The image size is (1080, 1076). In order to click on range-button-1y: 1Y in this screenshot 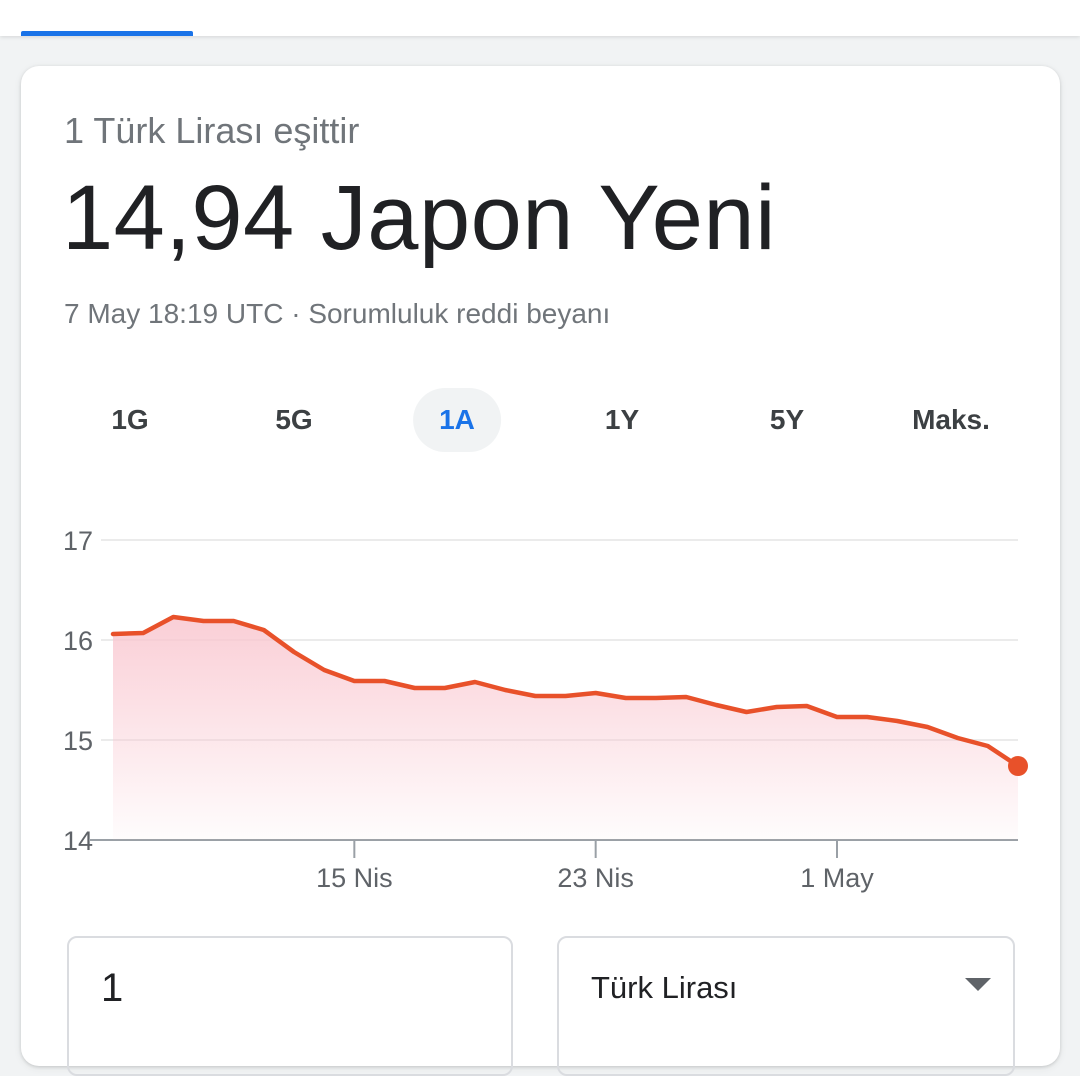, I will do `click(622, 419)`.